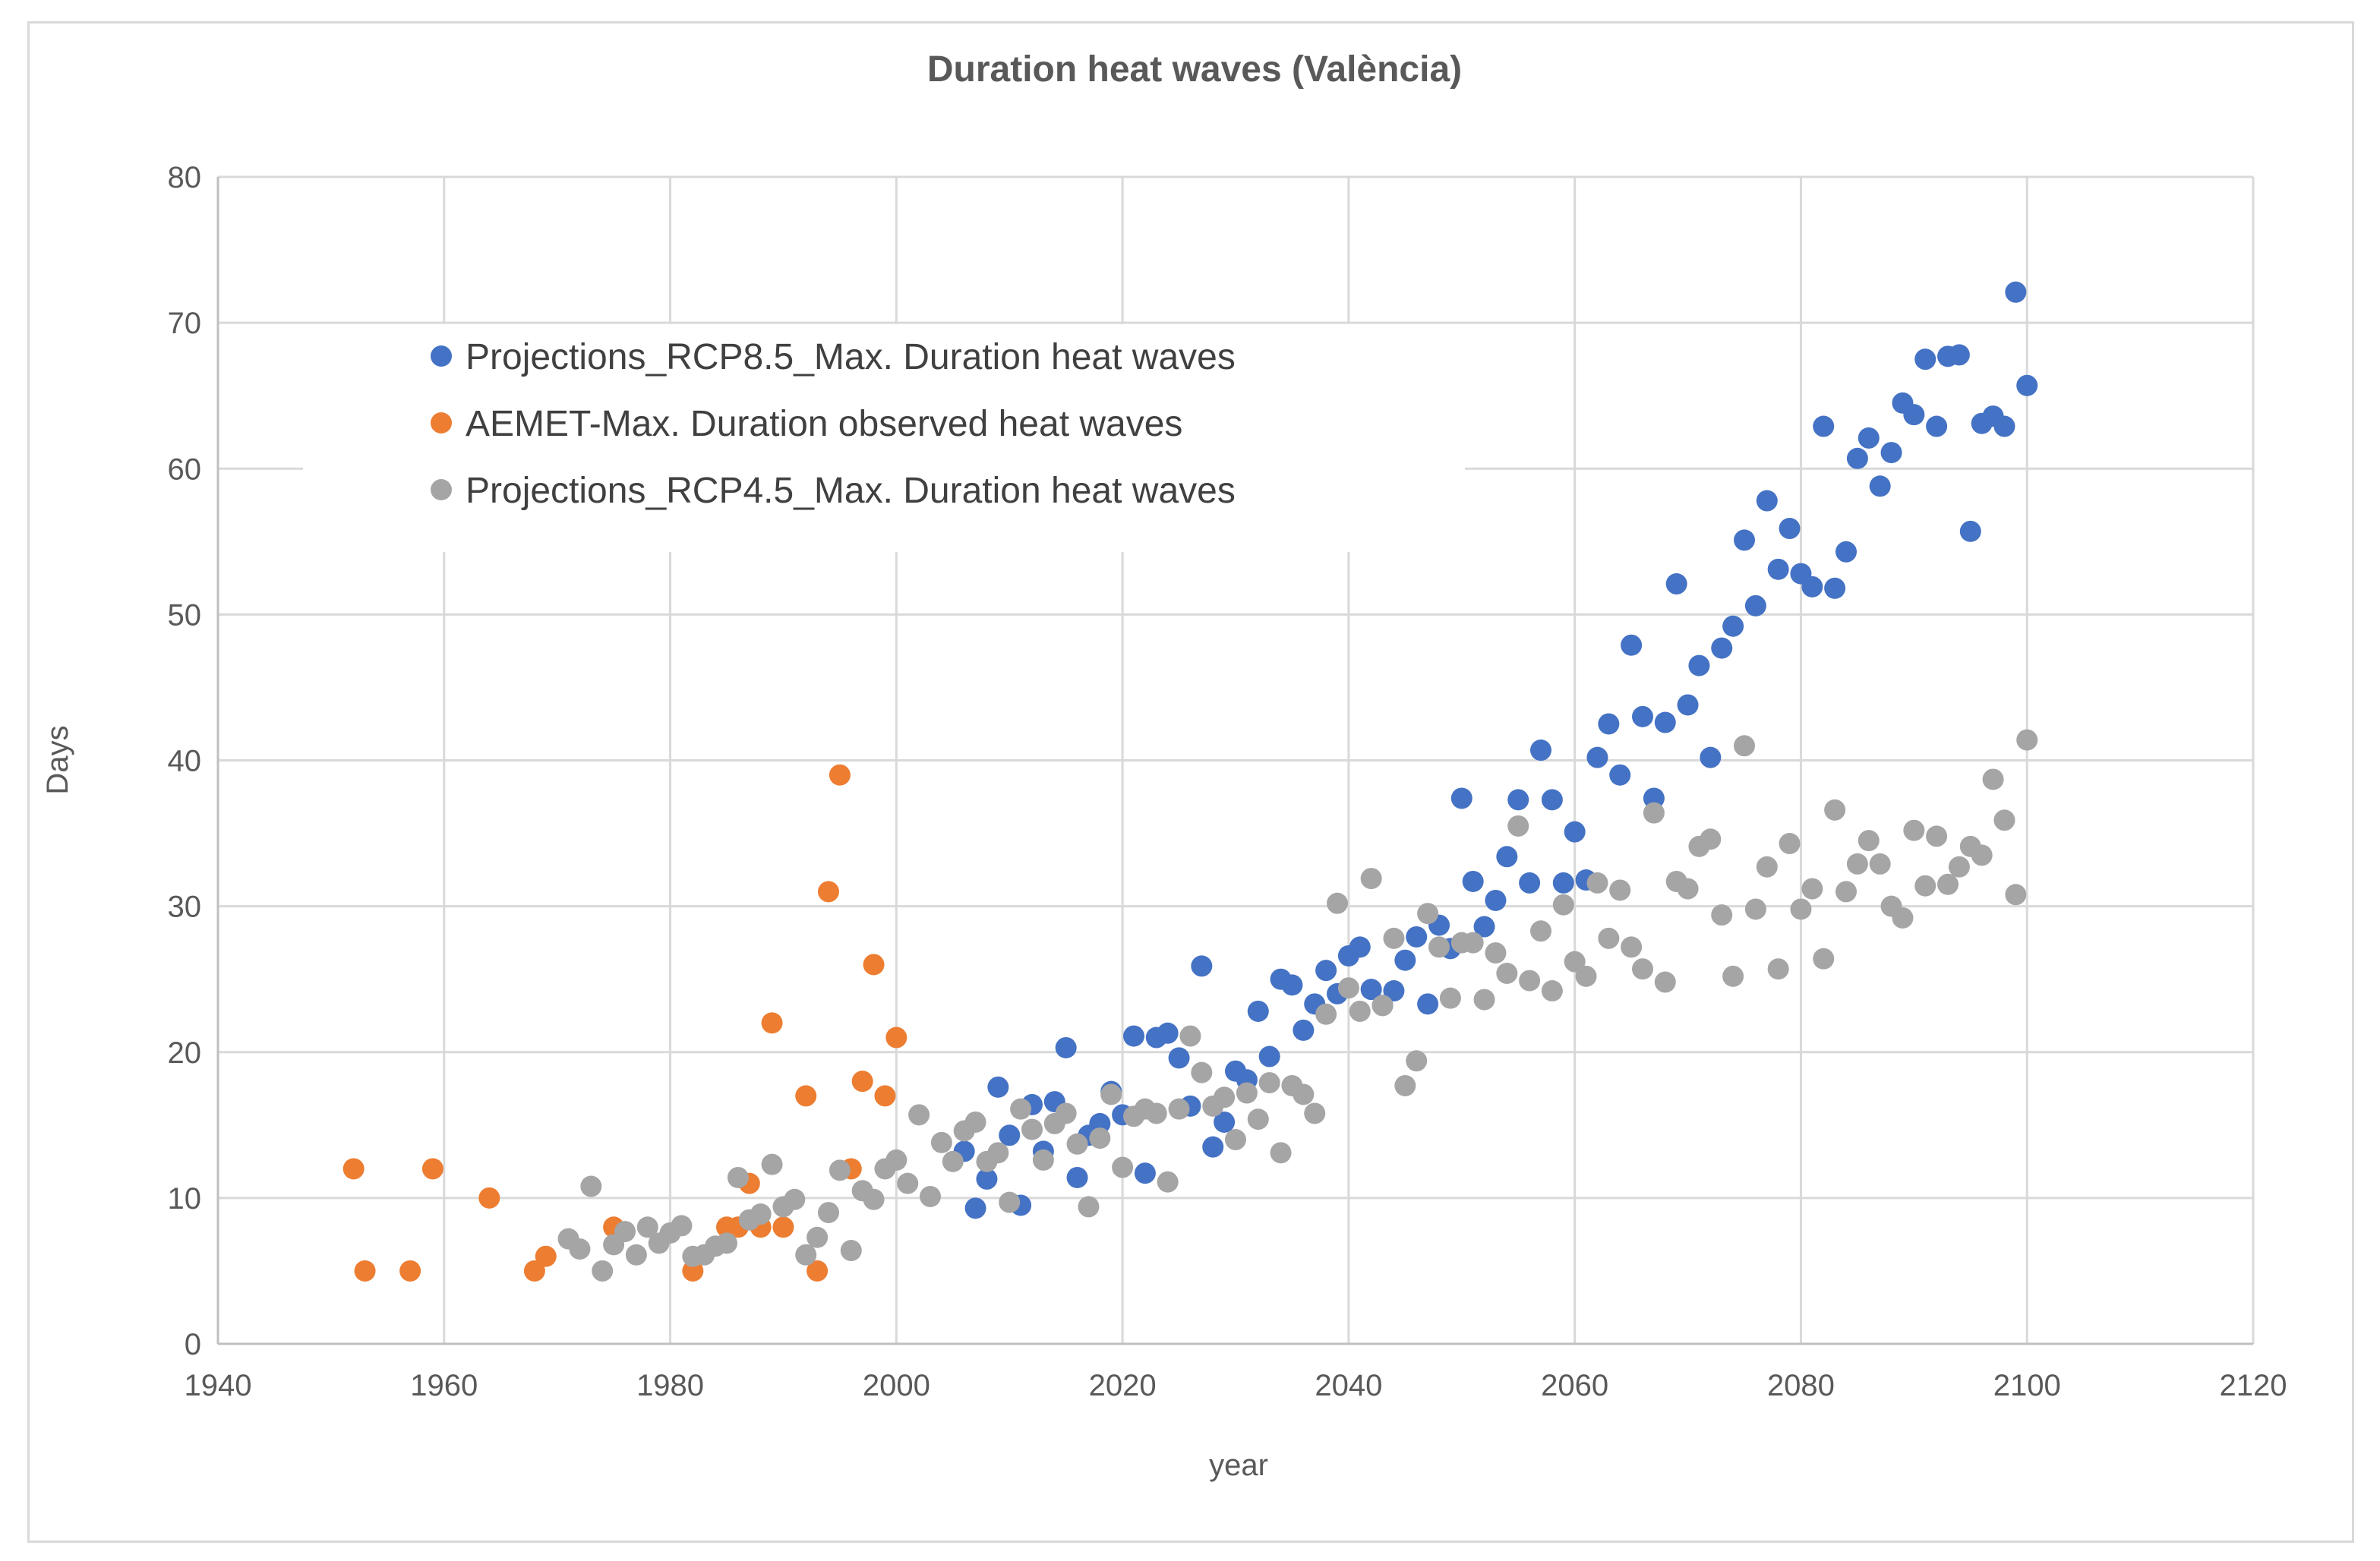 Image resolution: width=2380 pixels, height=1561 pixels. I want to click on aemet-point-series, so click(624, 1023).